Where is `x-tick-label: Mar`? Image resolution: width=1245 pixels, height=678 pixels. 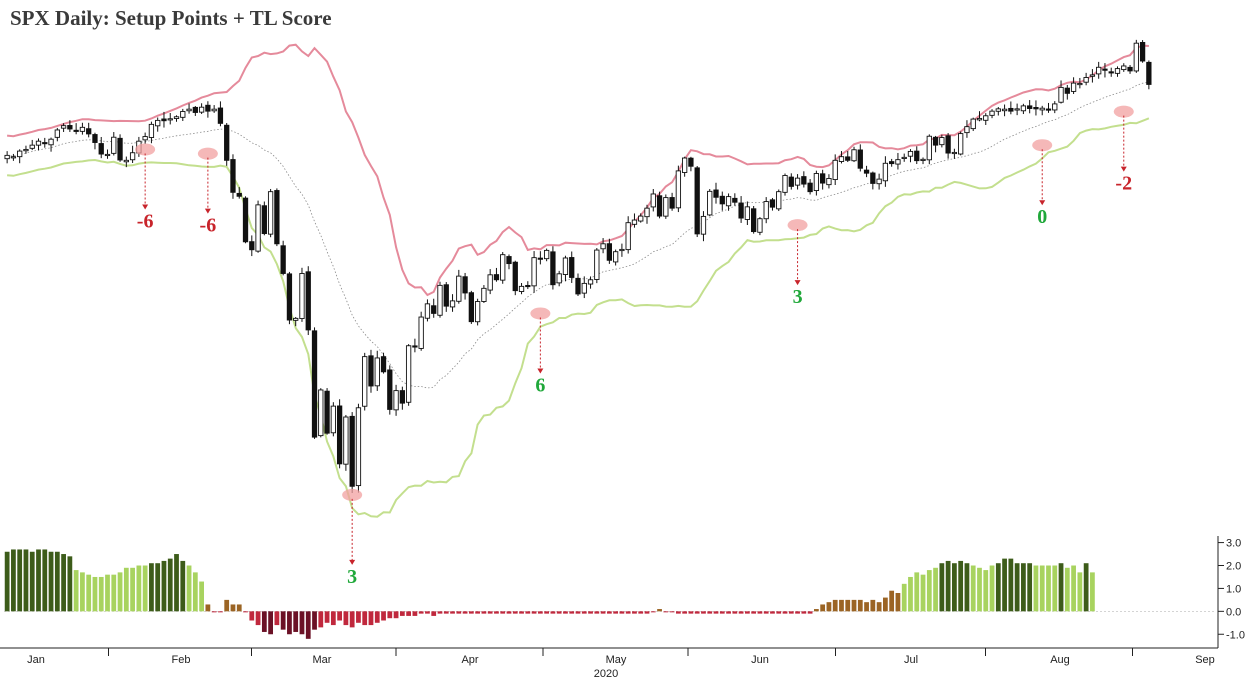
x-tick-label: Mar is located at coordinates (322, 660).